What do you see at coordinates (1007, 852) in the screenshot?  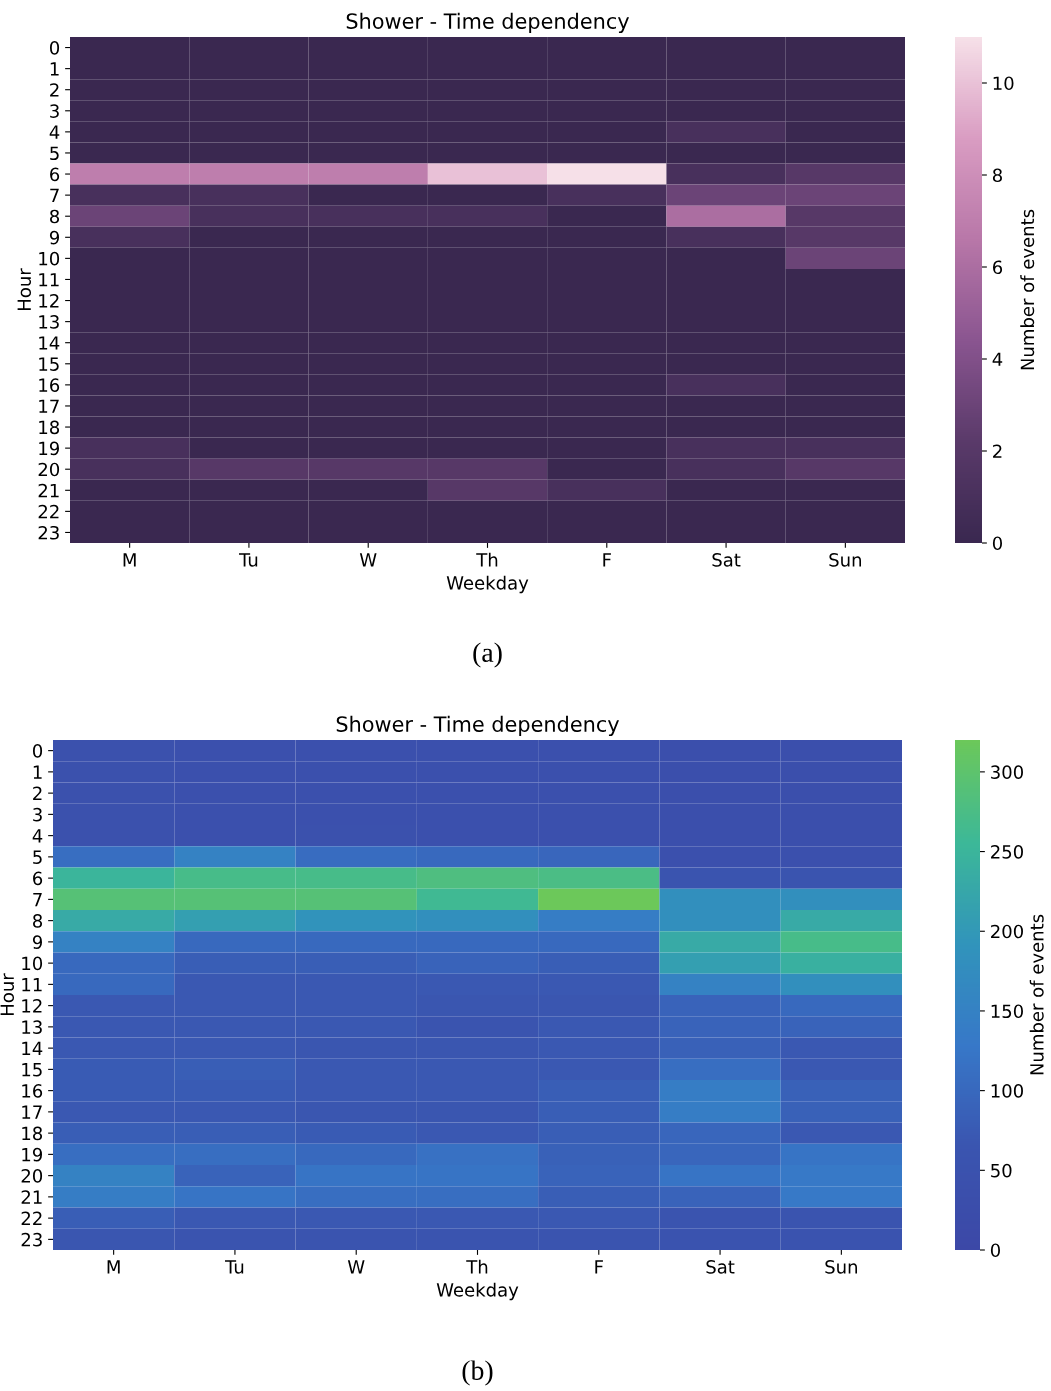 I see `color-bar-label: 250` at bounding box center [1007, 852].